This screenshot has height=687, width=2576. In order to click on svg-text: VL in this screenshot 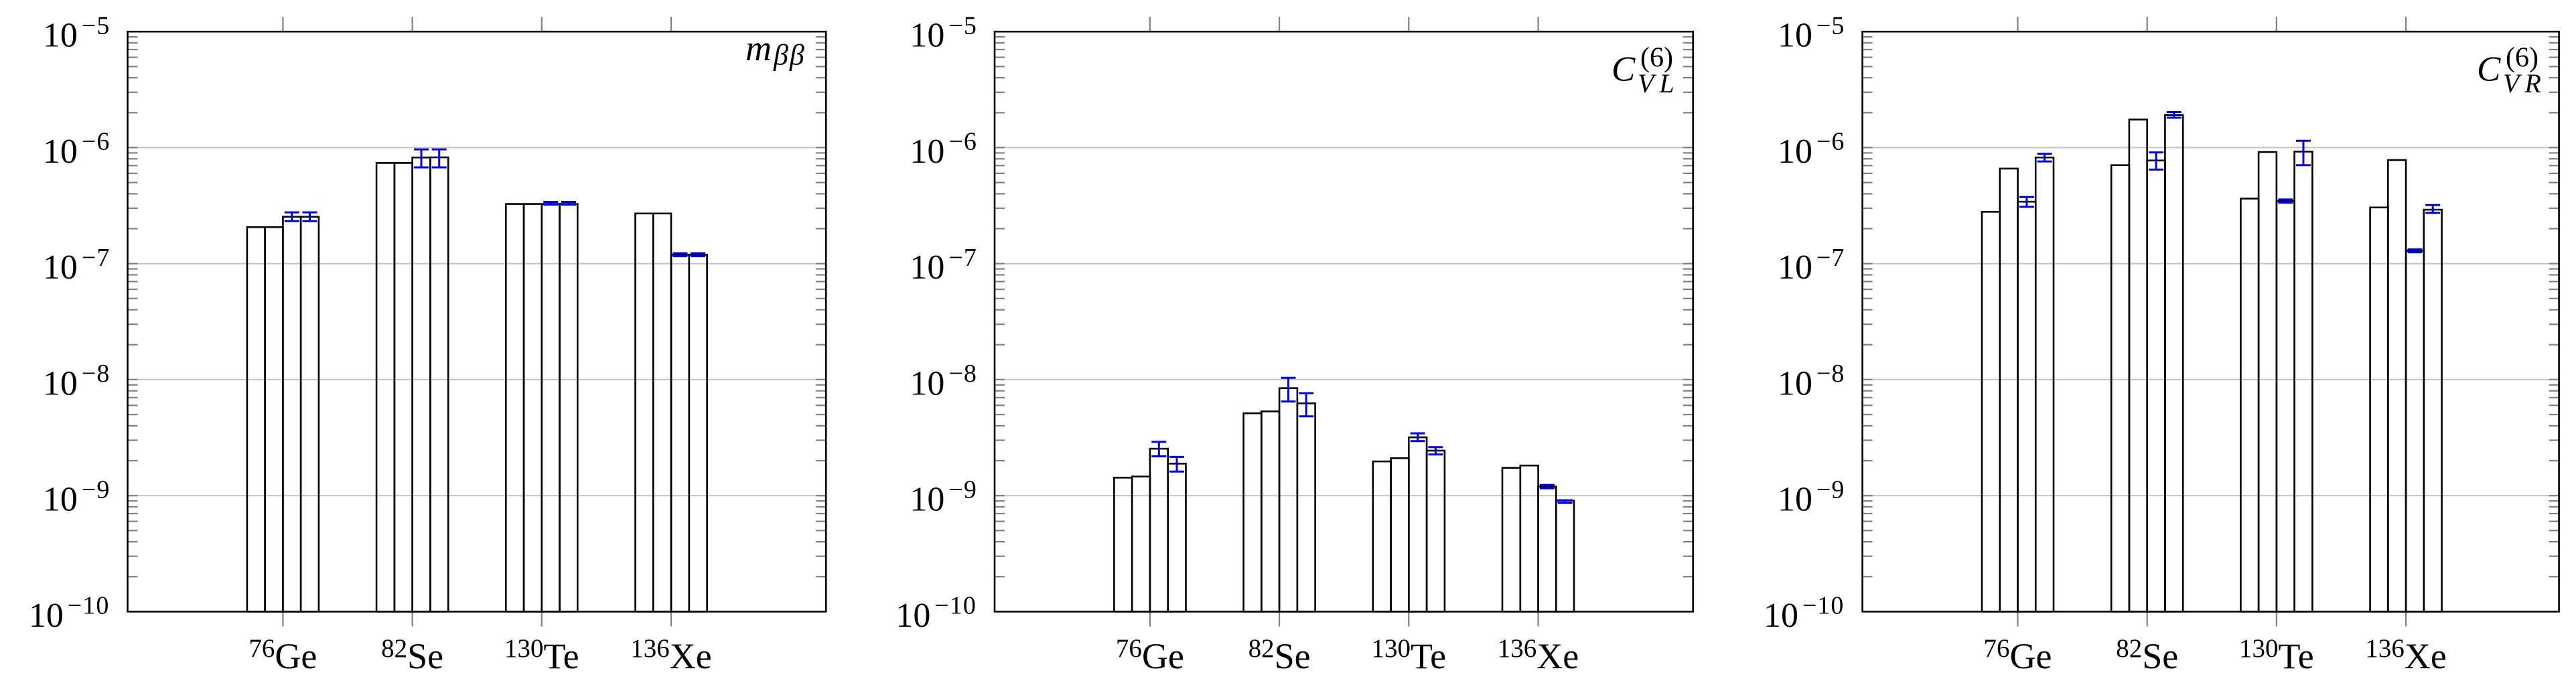, I will do `click(1659, 83)`.